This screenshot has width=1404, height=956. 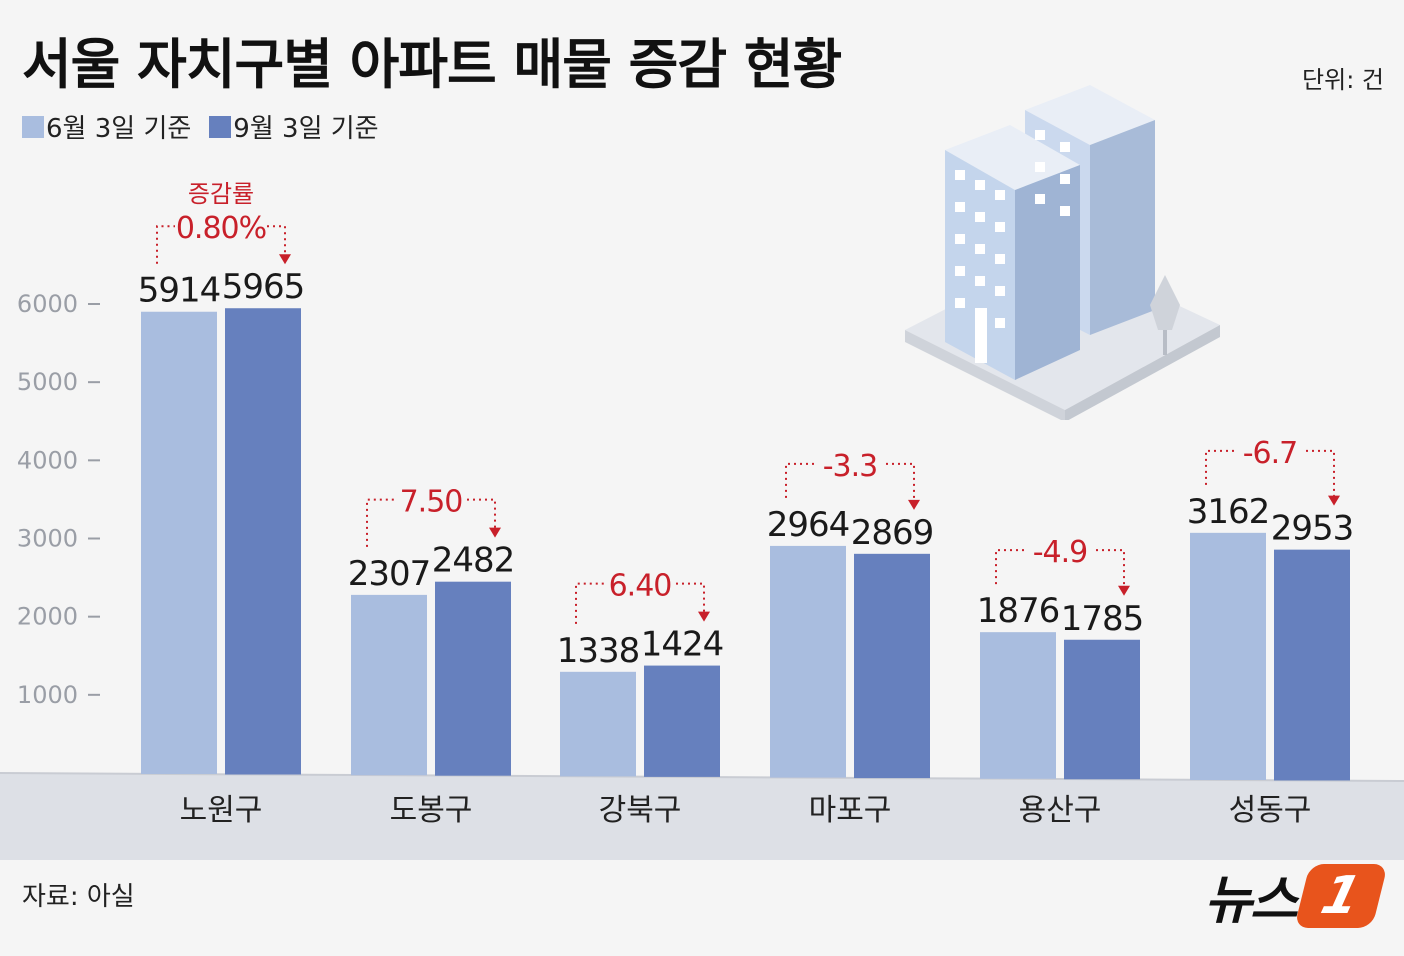 I want to click on change-title: 증감률, so click(x=221, y=194).